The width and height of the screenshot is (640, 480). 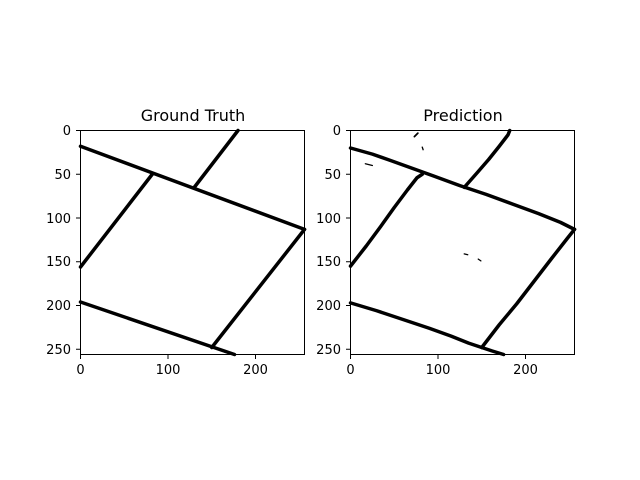 What do you see at coordinates (216, 159) in the screenshot?
I see `ground-truth-top-right-vertical-line` at bounding box center [216, 159].